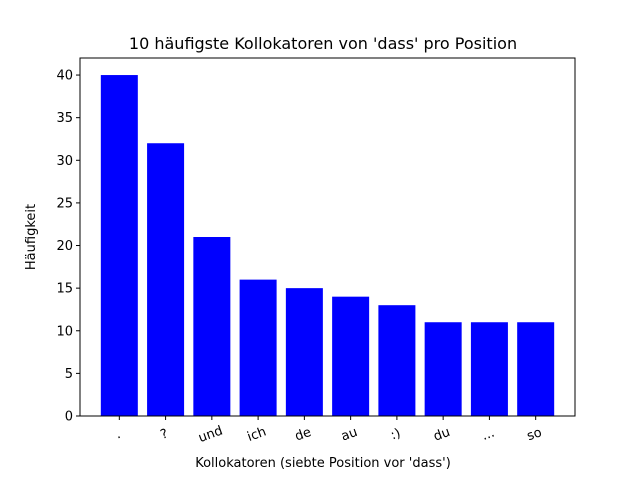  I want to click on y-tick-label-7: 35, so click(64, 118).